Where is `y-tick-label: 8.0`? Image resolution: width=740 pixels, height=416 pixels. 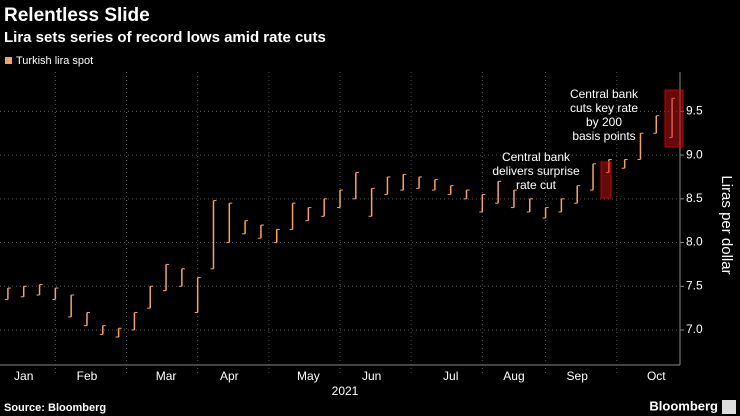 y-tick-label: 8.0 is located at coordinates (694, 242).